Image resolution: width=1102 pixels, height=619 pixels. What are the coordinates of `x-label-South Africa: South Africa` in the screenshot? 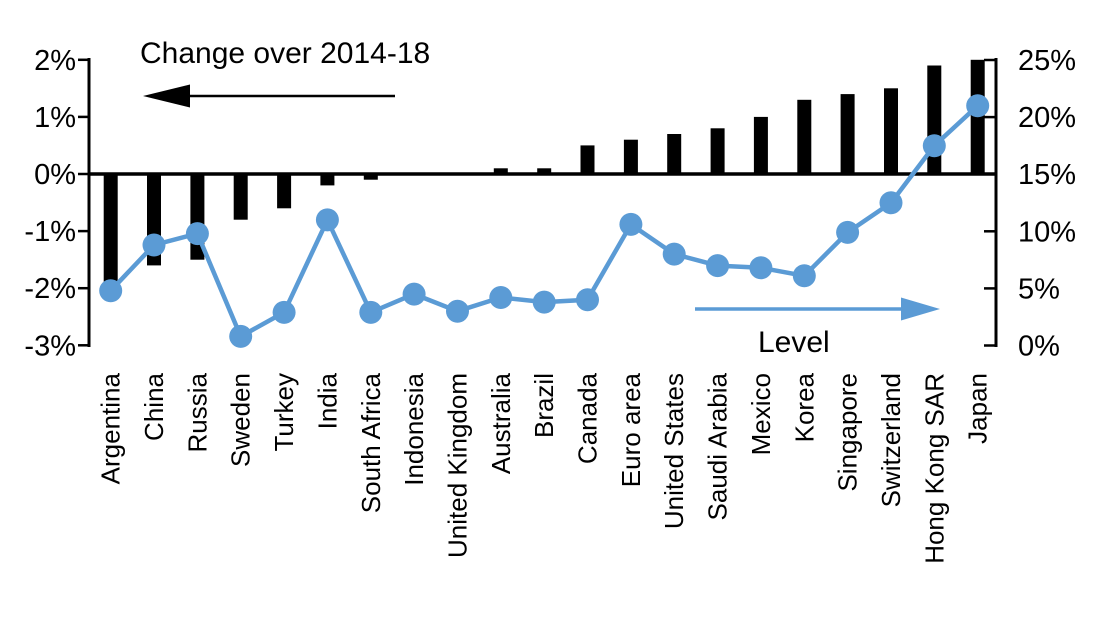 It's located at (371, 442).